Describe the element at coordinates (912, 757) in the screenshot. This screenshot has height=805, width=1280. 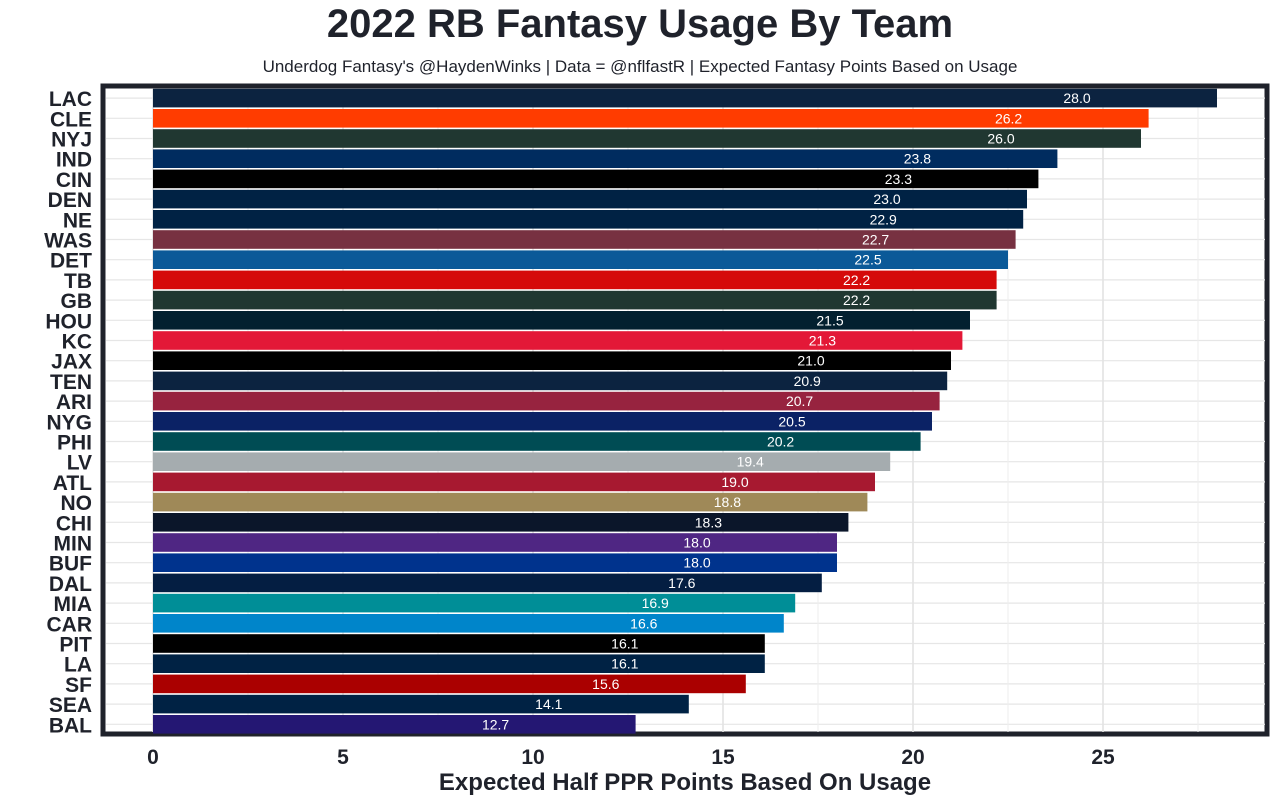
I see `x-tick-20: 20` at that location.